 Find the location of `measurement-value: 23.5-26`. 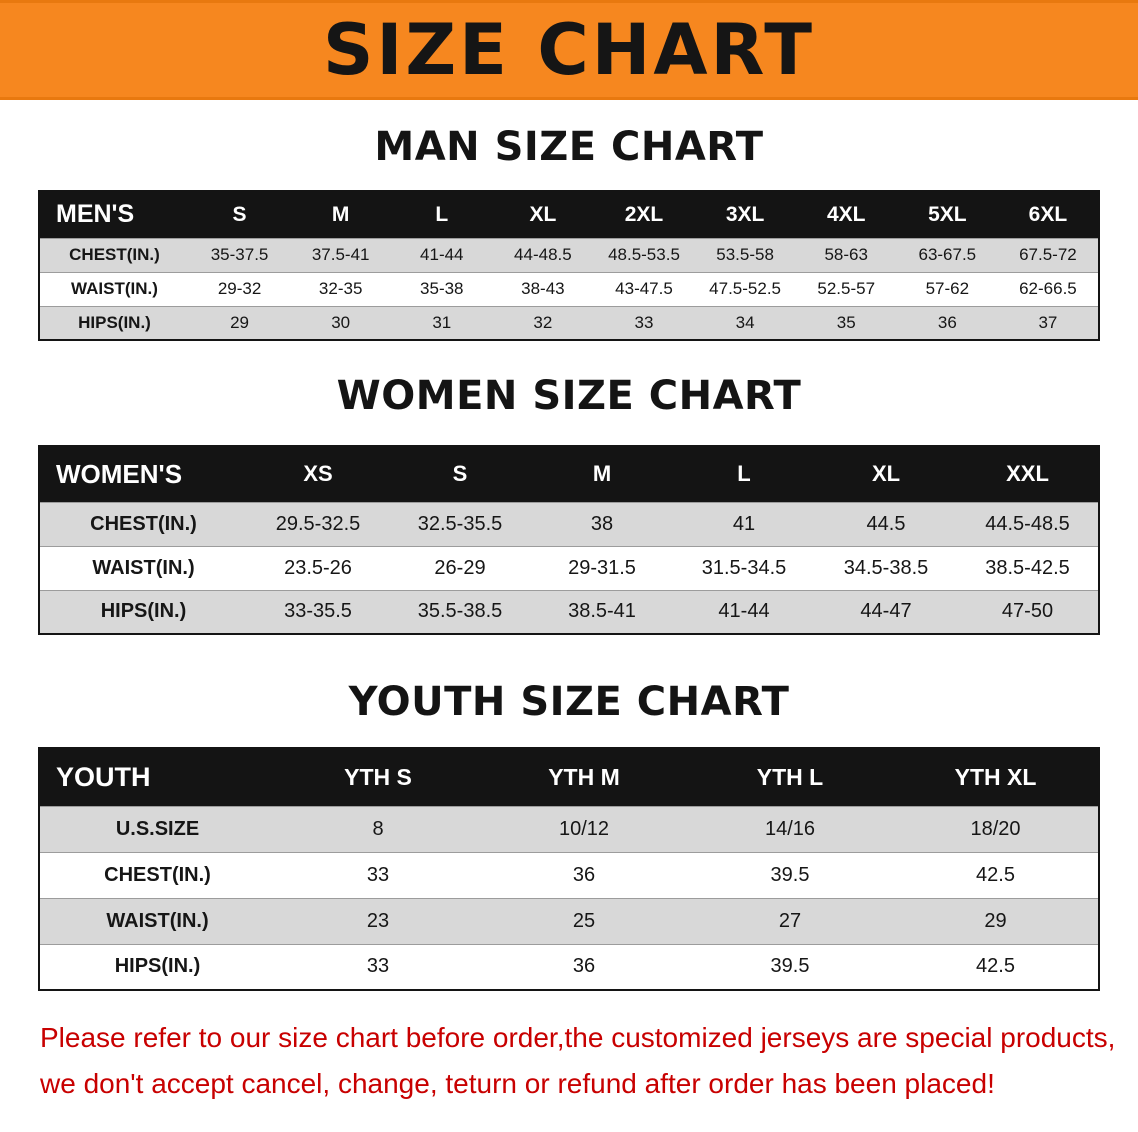

measurement-value: 23.5-26 is located at coordinates (318, 567).